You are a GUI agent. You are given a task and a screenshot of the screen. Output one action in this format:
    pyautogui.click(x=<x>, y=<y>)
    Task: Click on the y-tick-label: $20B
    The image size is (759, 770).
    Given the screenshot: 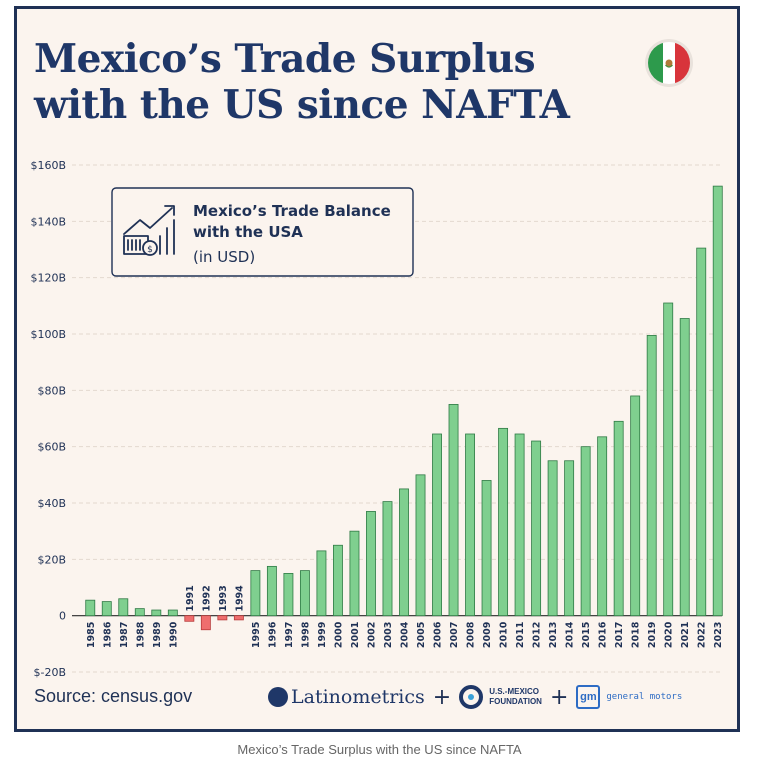 What is the action you would take?
    pyautogui.click(x=51, y=559)
    